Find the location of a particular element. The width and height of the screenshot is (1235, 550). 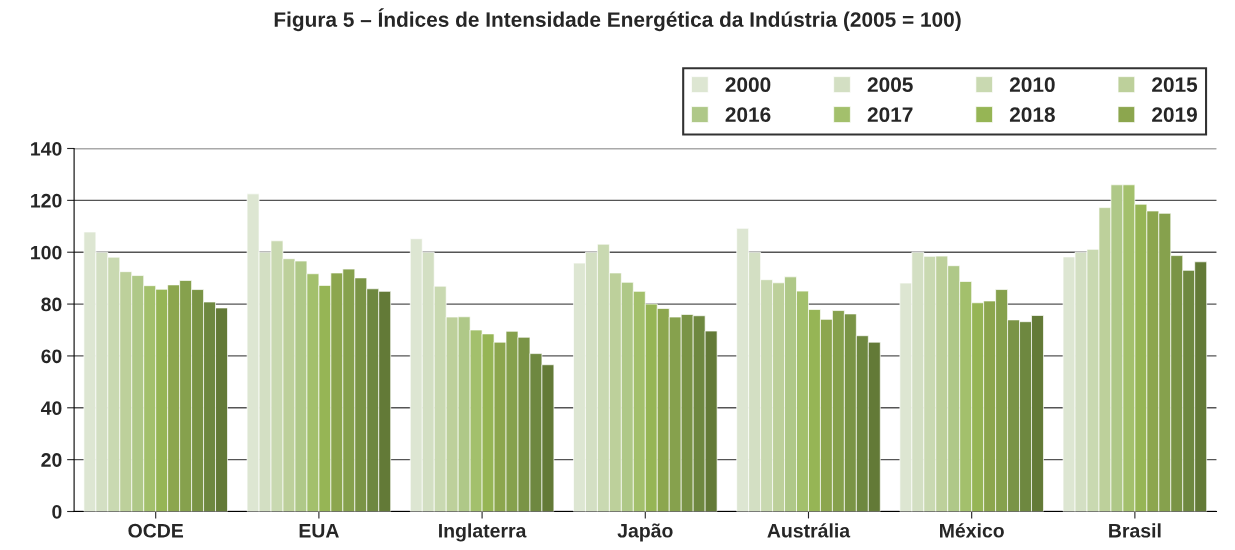

chart-title: Figura 5 – Índices de Intensidade Energética da Indústria (2005 = 100) is located at coordinates (617, 20).